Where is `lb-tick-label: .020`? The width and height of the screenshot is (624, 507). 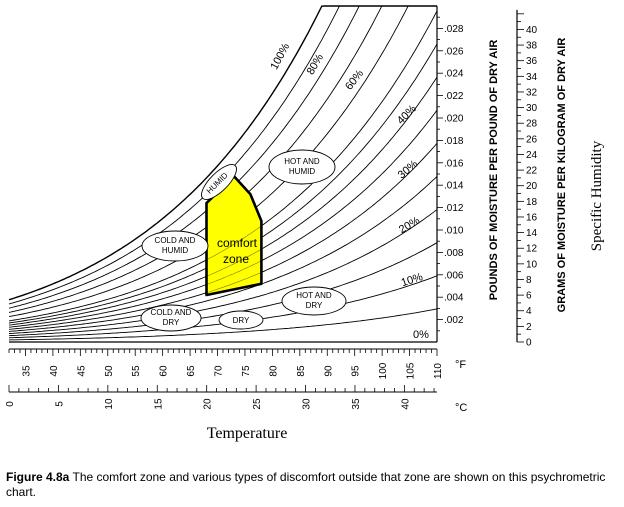 lb-tick-label: .020 is located at coordinates (454, 119).